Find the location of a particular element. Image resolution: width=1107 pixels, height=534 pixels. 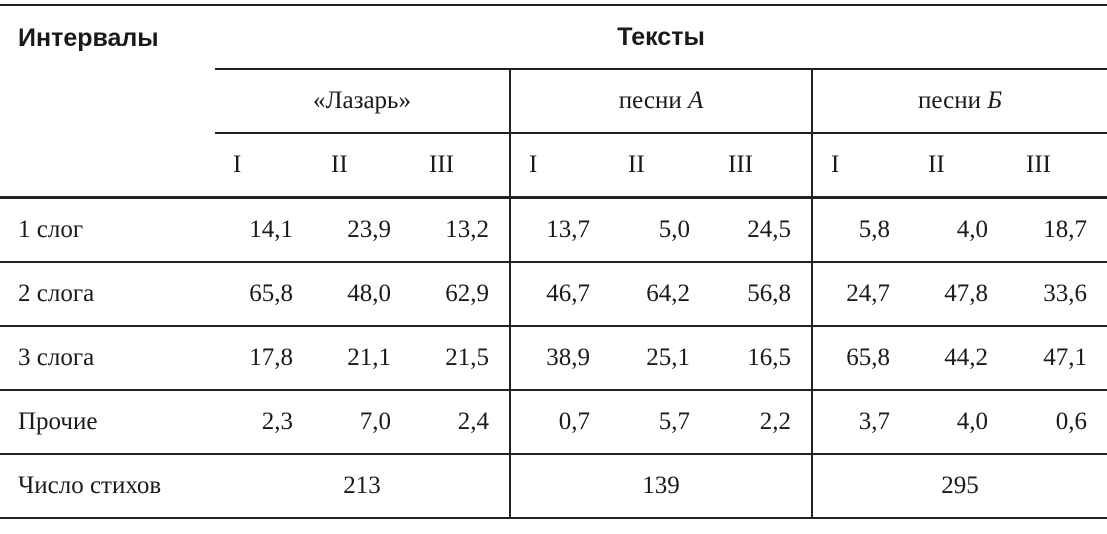

row-label: Прочие is located at coordinates (107, 421).